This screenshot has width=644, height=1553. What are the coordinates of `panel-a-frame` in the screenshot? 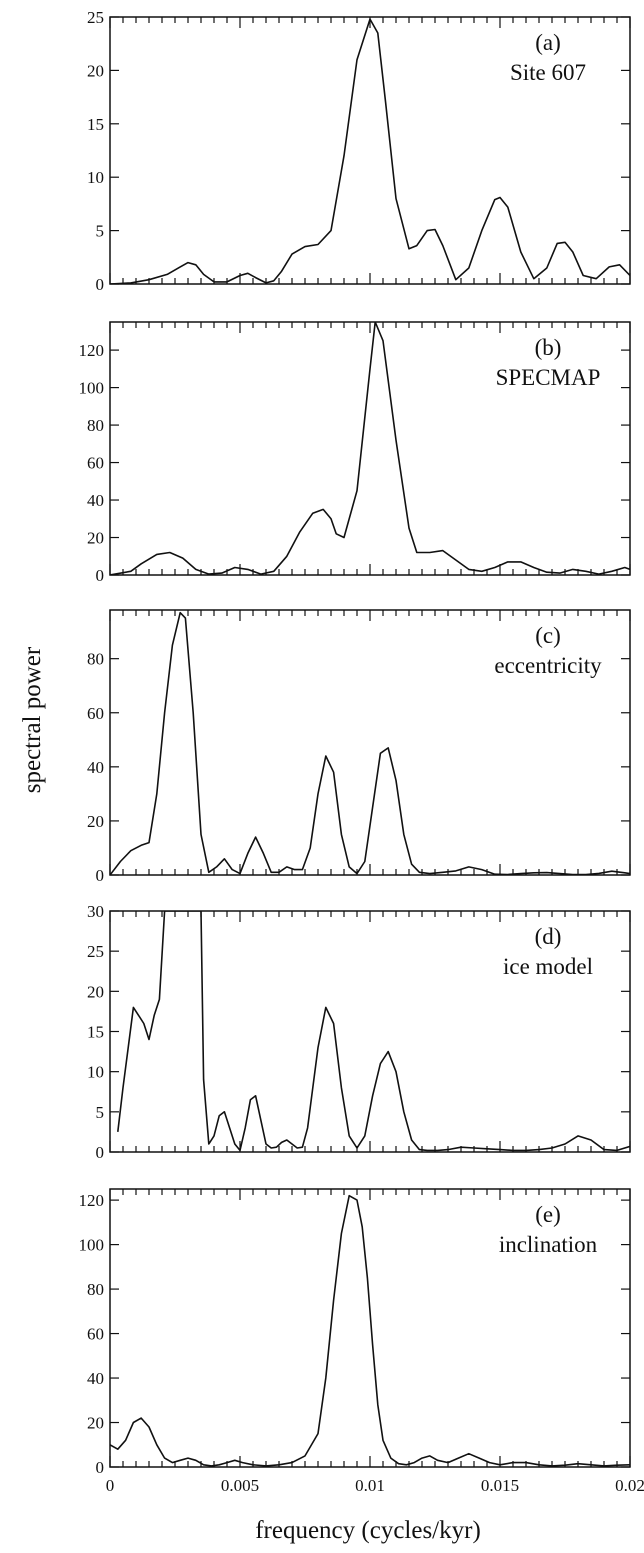 It's located at (370, 150).